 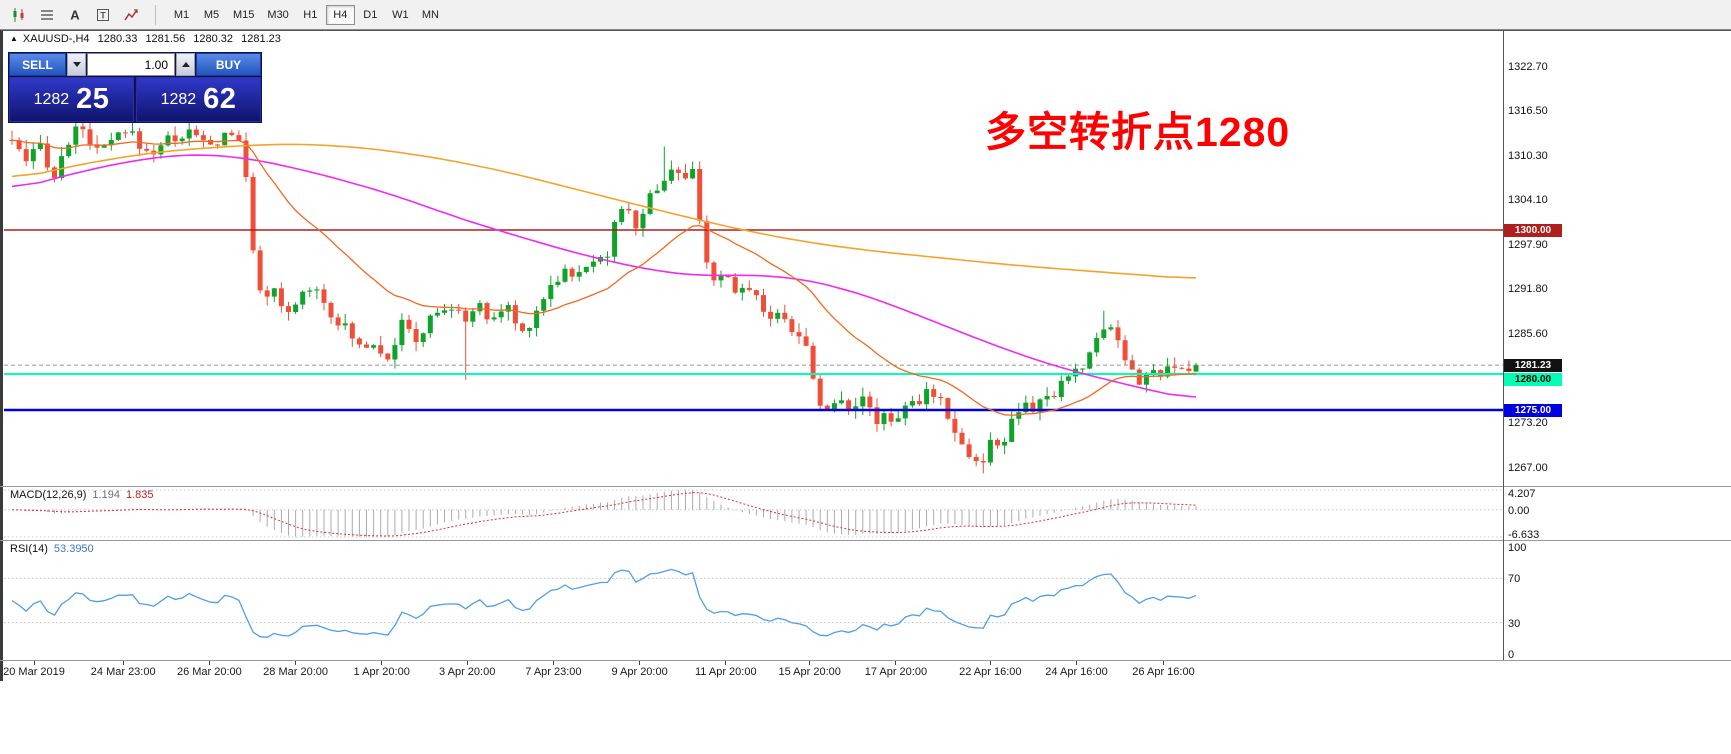 What do you see at coordinates (753, 513) in the screenshot?
I see `macd-indicator` at bounding box center [753, 513].